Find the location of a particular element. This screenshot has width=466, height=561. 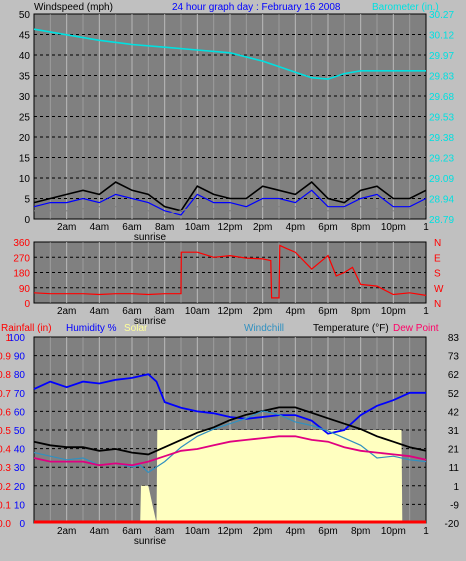

legend-temperature: Temperature (°F) is located at coordinates (351, 328).